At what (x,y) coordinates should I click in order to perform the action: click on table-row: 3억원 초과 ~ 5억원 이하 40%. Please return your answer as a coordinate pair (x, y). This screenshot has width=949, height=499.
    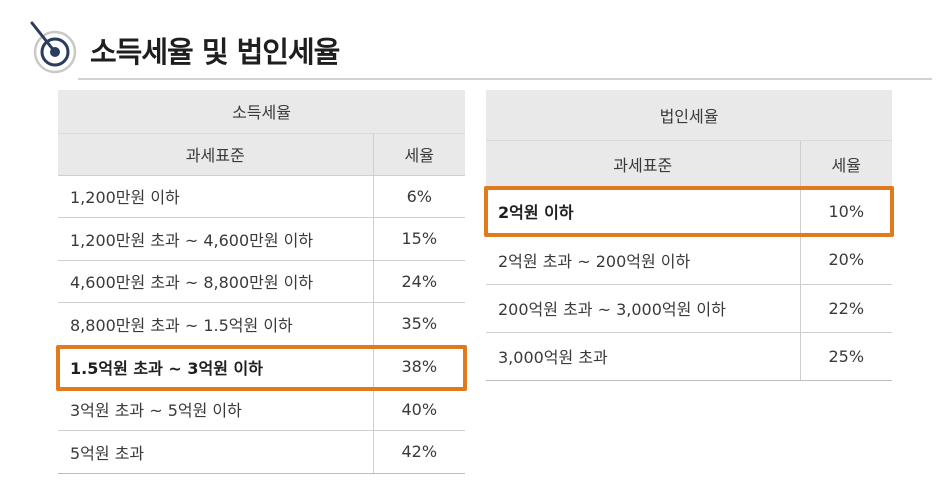
    Looking at the image, I should click on (262, 409).